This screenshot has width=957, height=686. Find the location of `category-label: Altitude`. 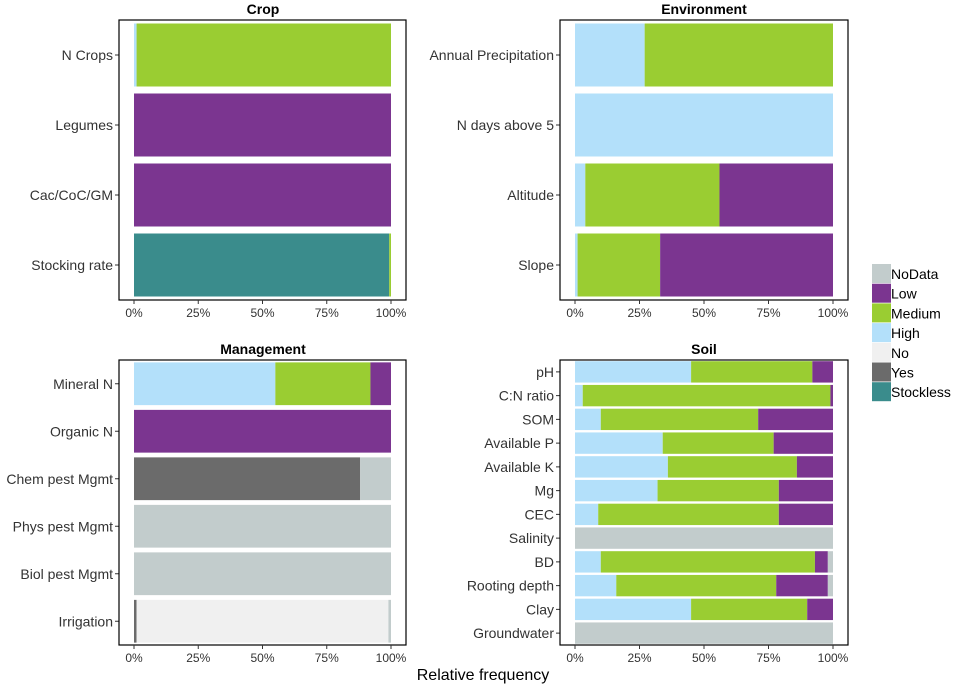

category-label: Altitude is located at coordinates (530, 195).